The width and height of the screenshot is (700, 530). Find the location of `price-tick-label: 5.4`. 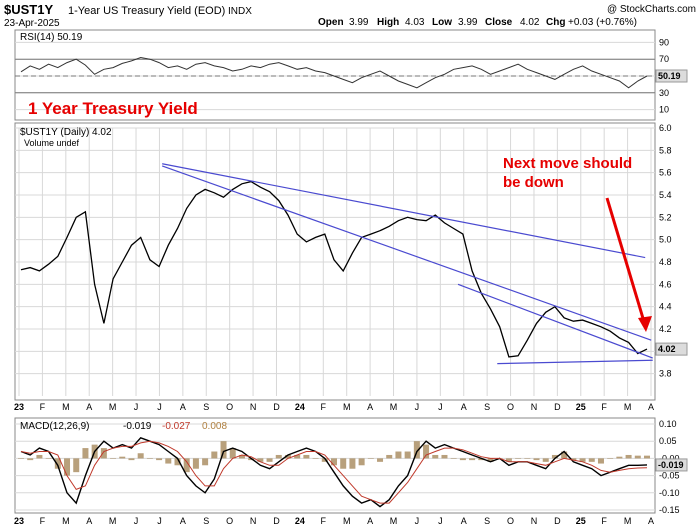

price-tick-label: 5.4 is located at coordinates (665, 195).